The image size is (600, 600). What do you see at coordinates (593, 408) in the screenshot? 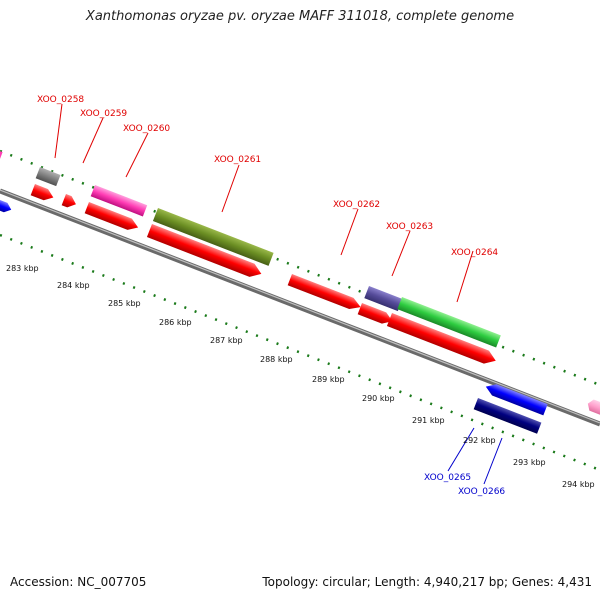
I see `gene-edge-lightpink` at bounding box center [593, 408].